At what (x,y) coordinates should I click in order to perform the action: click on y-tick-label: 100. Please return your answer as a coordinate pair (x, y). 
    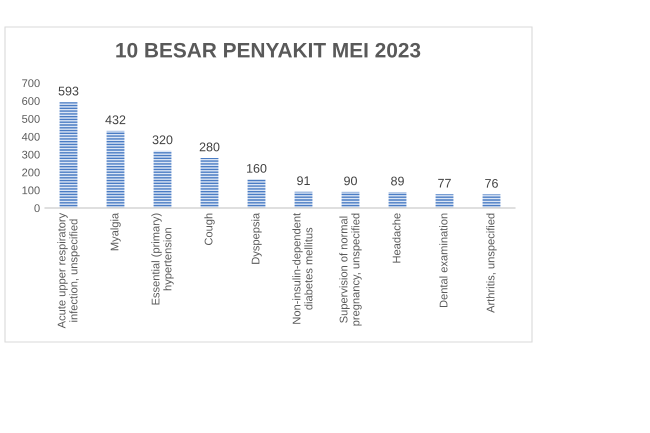
    Looking at the image, I should click on (31, 190).